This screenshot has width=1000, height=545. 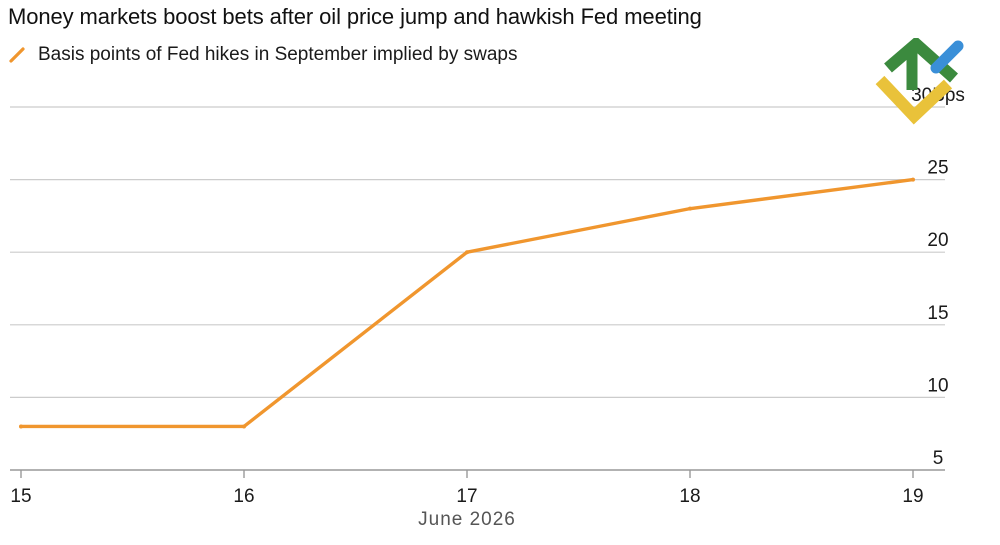 What do you see at coordinates (937, 240) in the screenshot?
I see `y-tick-label: 20` at bounding box center [937, 240].